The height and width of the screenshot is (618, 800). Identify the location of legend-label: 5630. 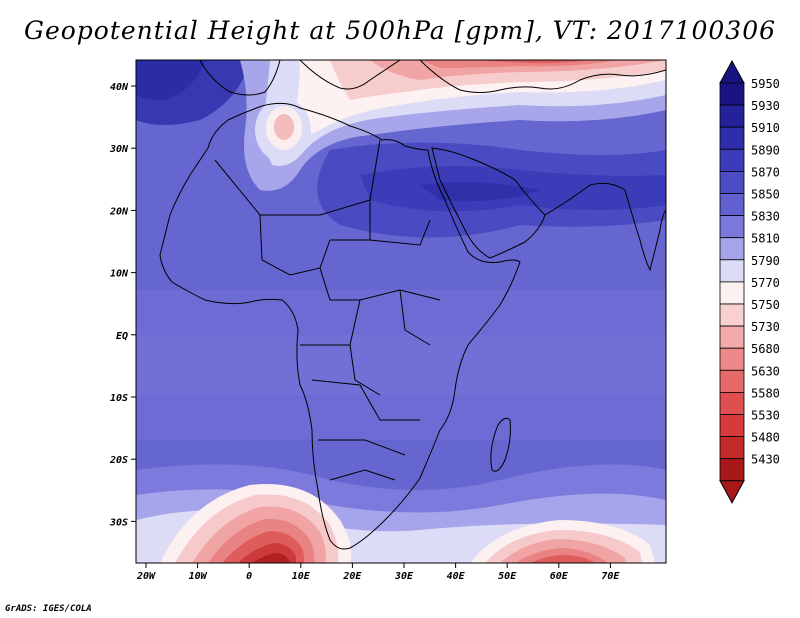
(765, 371).